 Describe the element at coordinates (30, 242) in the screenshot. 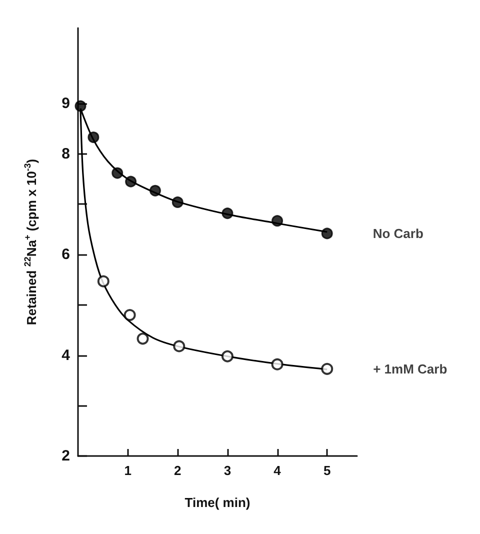

I see `y-axis-title: Retained 22Na+ (cpm x 10-3)` at that location.